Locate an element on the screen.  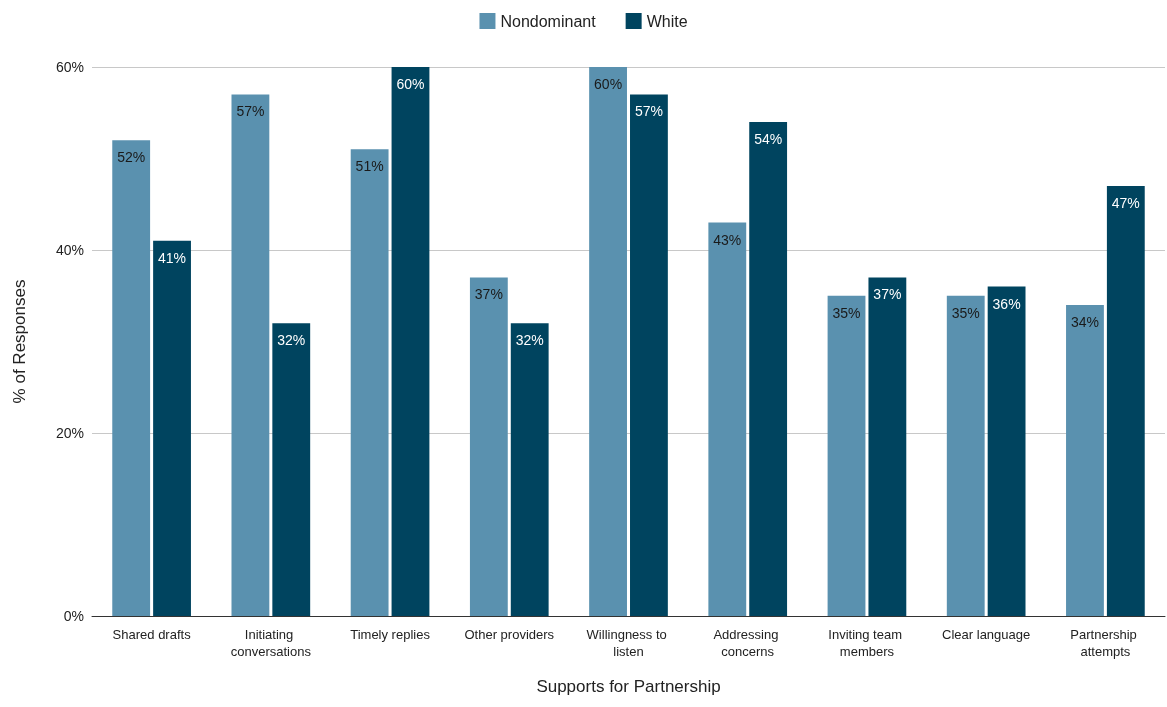
data-label: 47% is located at coordinates (1125, 202).